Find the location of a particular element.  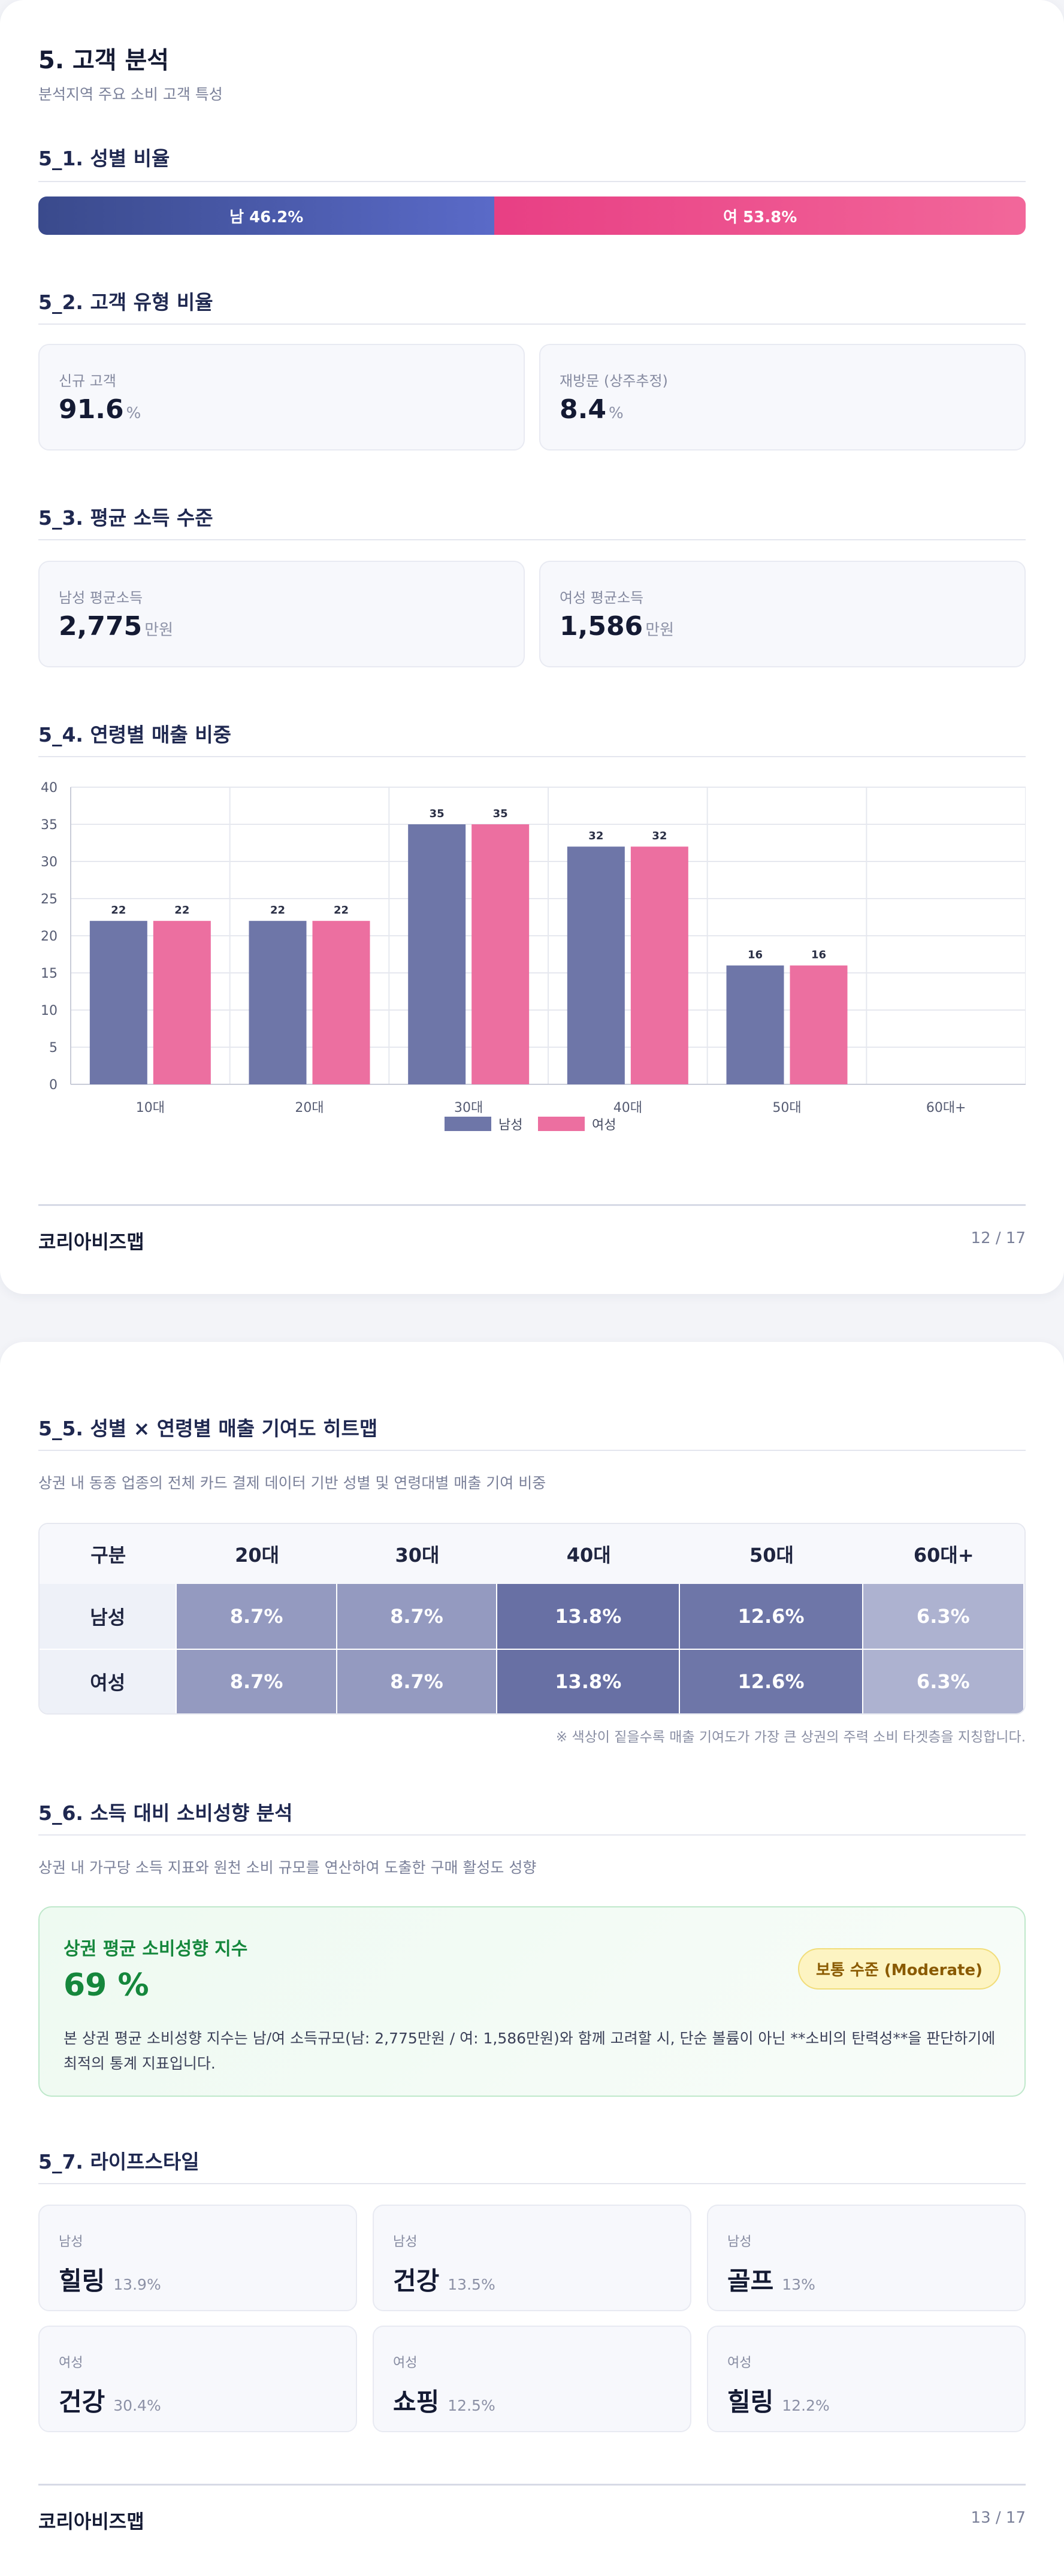

lifestyle-item: 쇼핑 12.5% is located at coordinates (444, 2400).